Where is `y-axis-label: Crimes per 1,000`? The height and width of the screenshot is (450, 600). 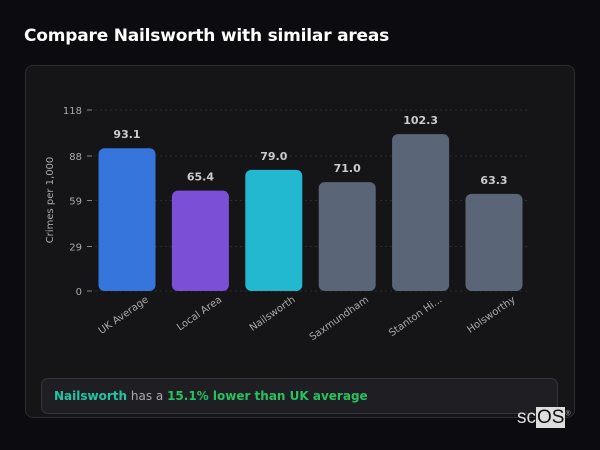 y-axis-label: Crimes per 1,000 is located at coordinates (50, 200).